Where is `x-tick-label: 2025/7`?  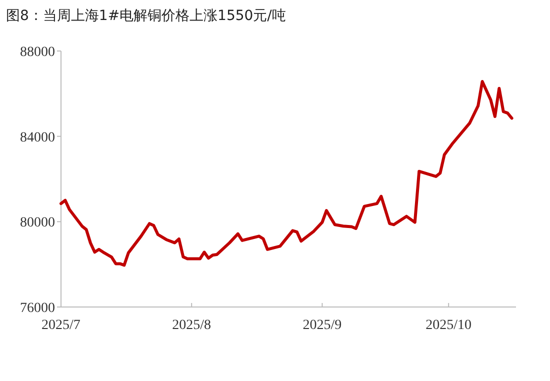 x-tick-label: 2025/7 is located at coordinates (61, 325).